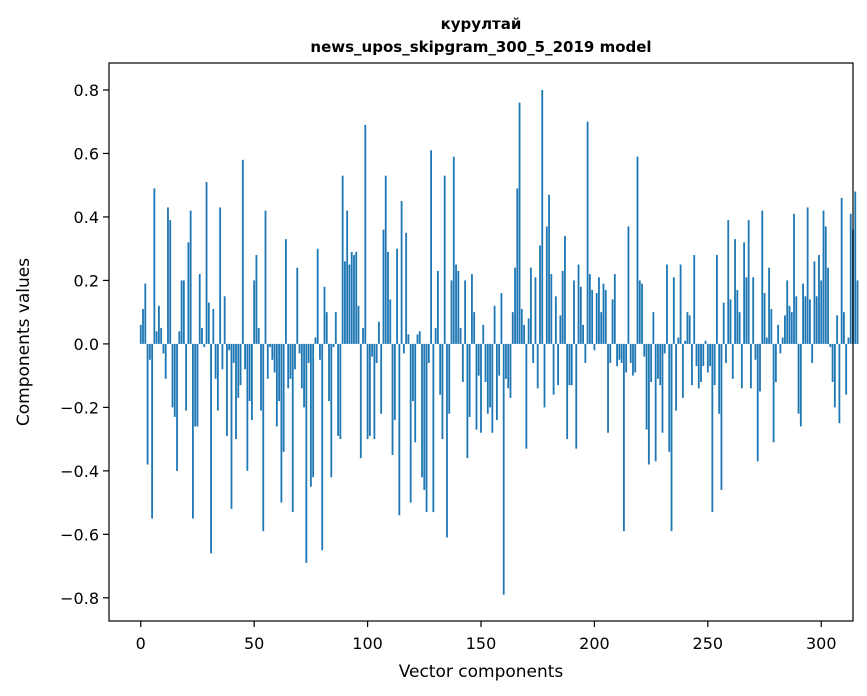 The height and width of the screenshot is (696, 867). What do you see at coordinates (79, 534) in the screenshot?
I see `y-tick-label: −0.6` at bounding box center [79, 534].